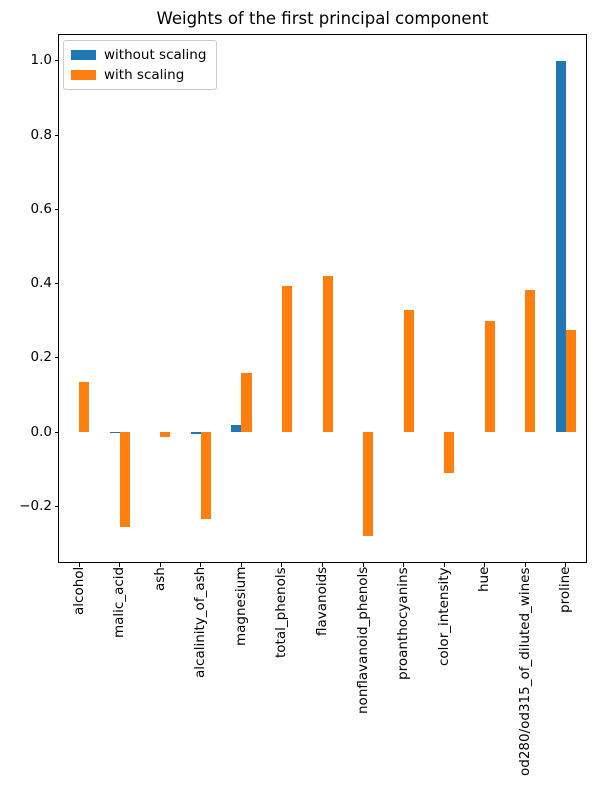 This screenshot has height=800, width=600. I want to click on y-tick-label-1: 1.0, so click(41, 60).